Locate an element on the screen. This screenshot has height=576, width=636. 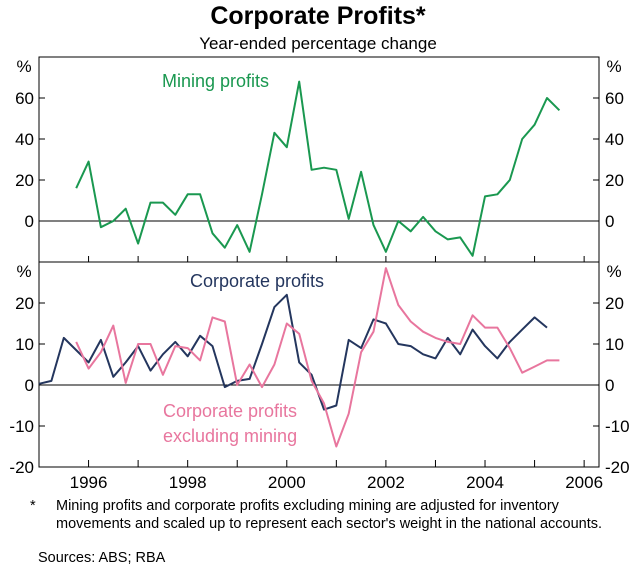
mining-profits-label: Mining profits is located at coordinates (215, 81).